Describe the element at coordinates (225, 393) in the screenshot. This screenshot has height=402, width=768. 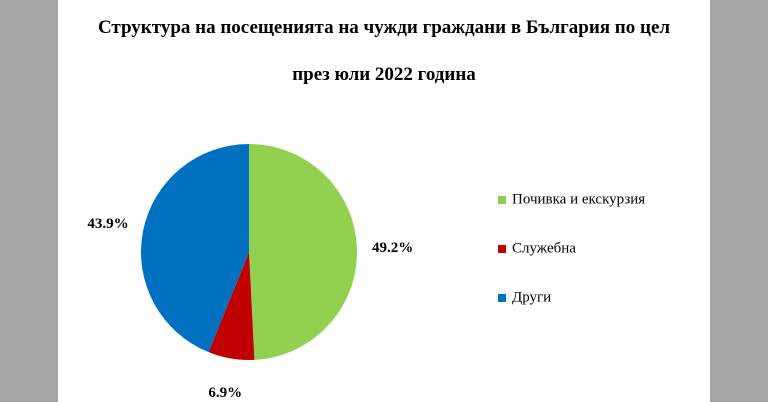
I see `data-label: 6.9%` at that location.